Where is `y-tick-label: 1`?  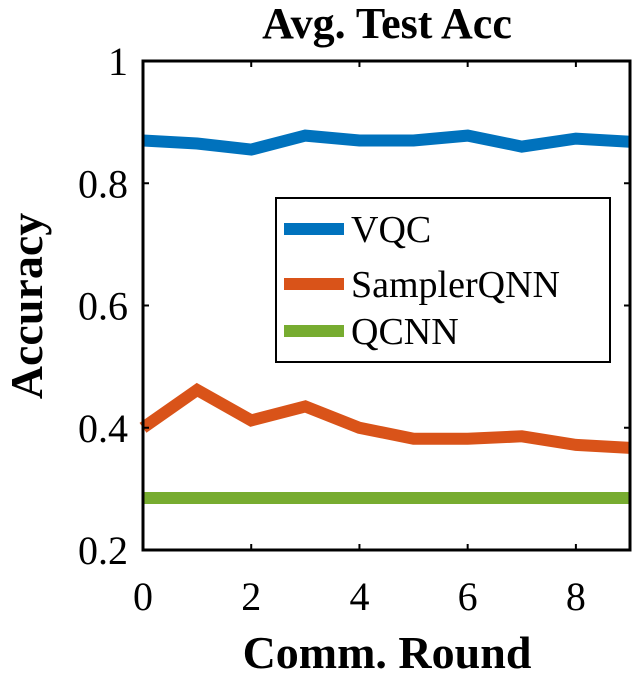
y-tick-label: 1 is located at coordinates (118, 61).